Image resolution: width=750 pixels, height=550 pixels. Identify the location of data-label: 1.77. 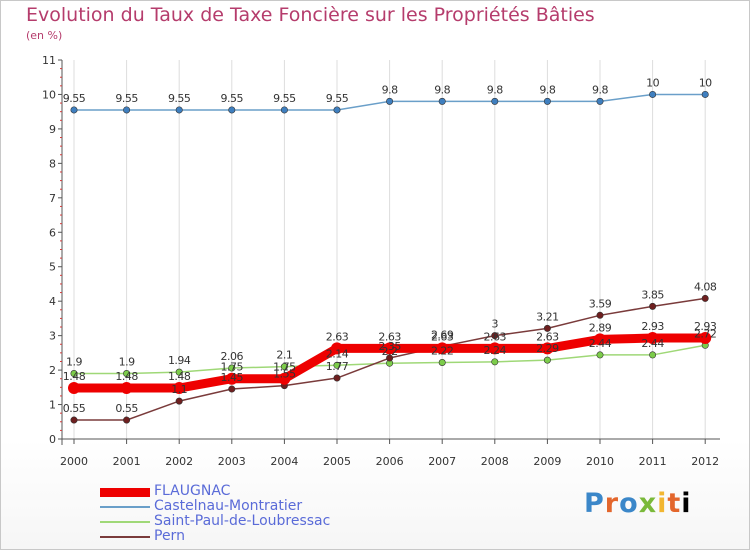
(337, 366).